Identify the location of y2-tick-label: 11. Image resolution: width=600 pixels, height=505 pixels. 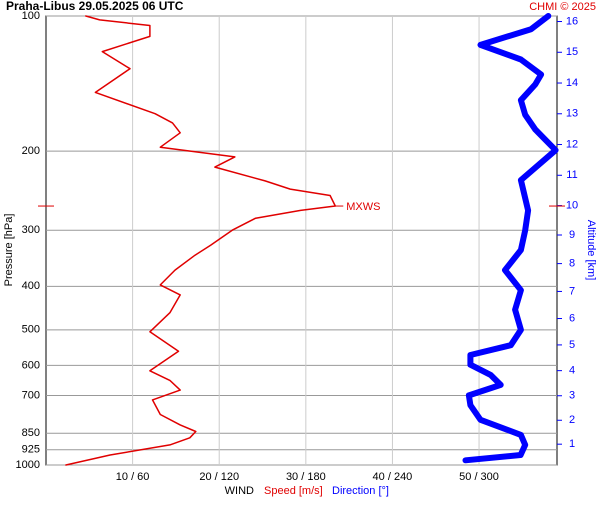
(571, 175).